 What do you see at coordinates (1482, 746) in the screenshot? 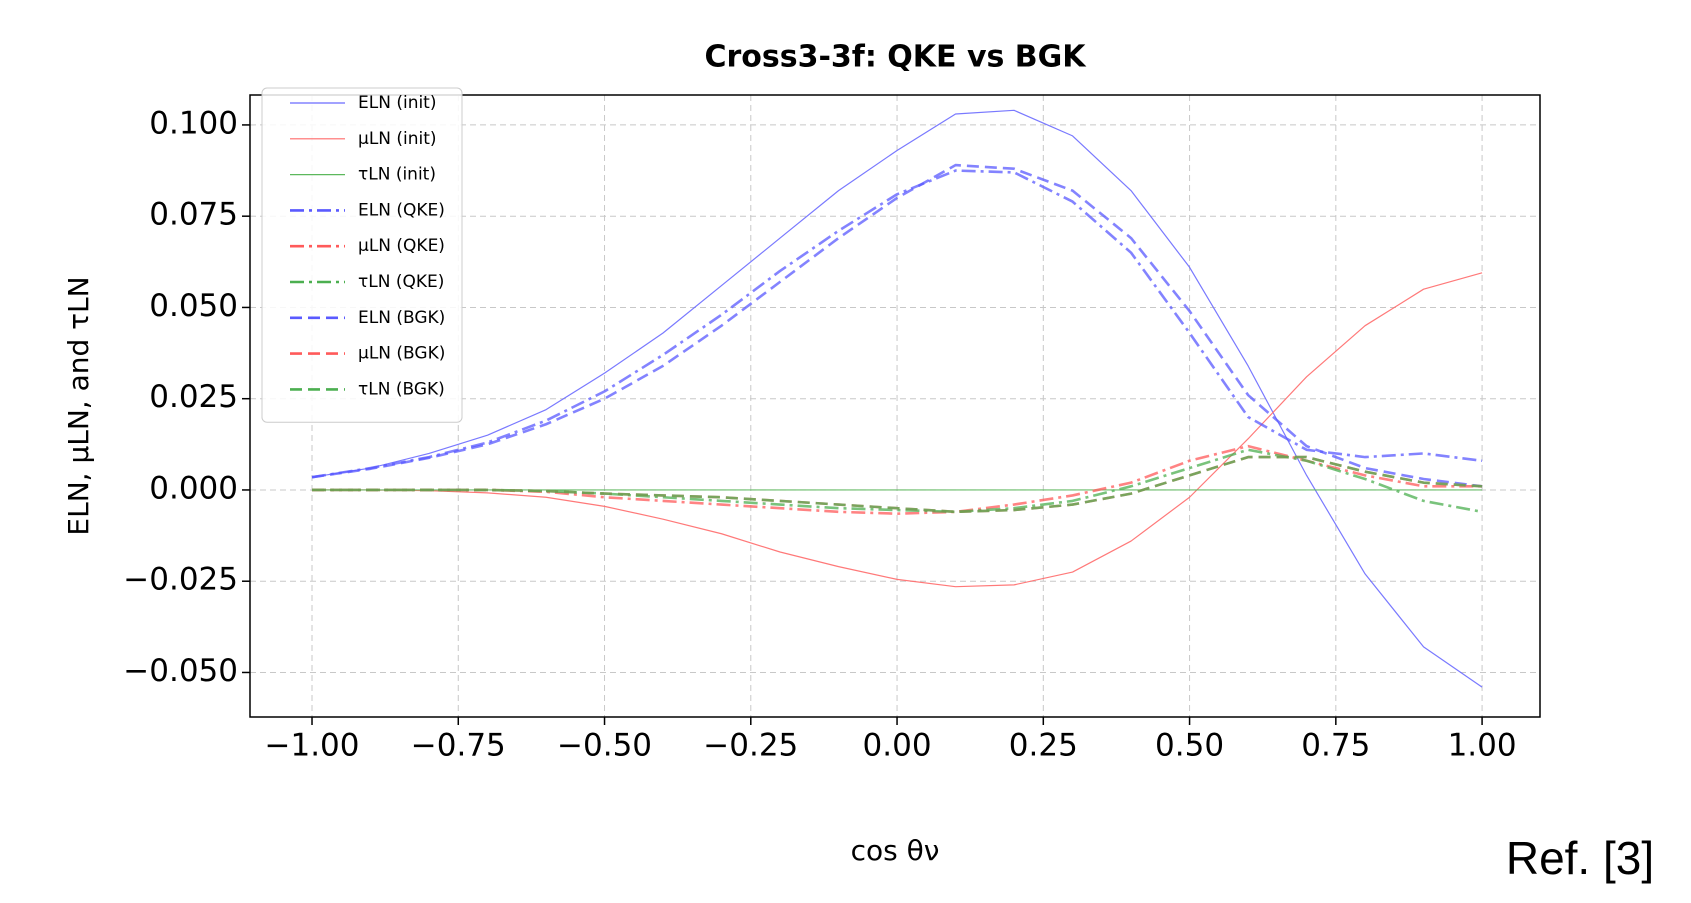
I see `x-tick-label: 1.00` at bounding box center [1482, 746].